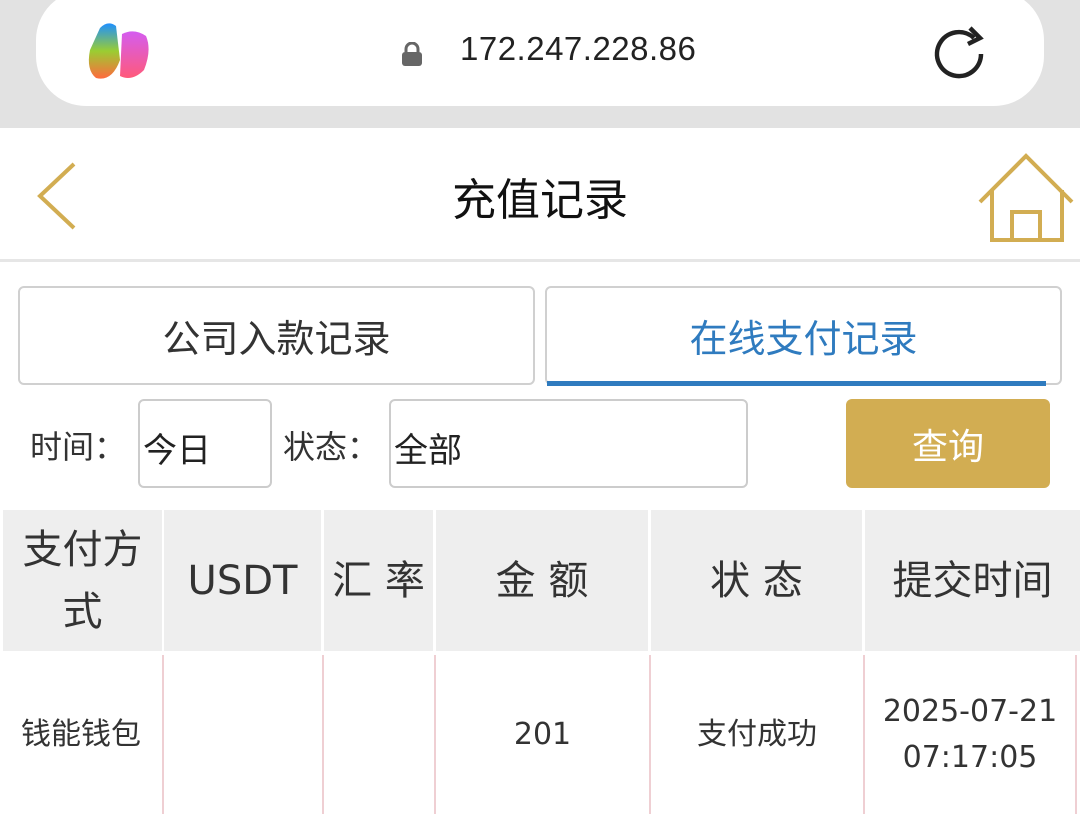 This screenshot has height=814, width=1080. I want to click on query-button: 查询, so click(948, 443).